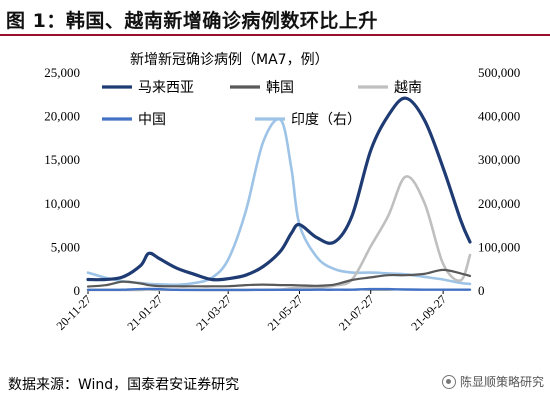 The height and width of the screenshot is (404, 550). What do you see at coordinates (166, 88) in the screenshot?
I see `legend-label: 马来西亚` at bounding box center [166, 88].